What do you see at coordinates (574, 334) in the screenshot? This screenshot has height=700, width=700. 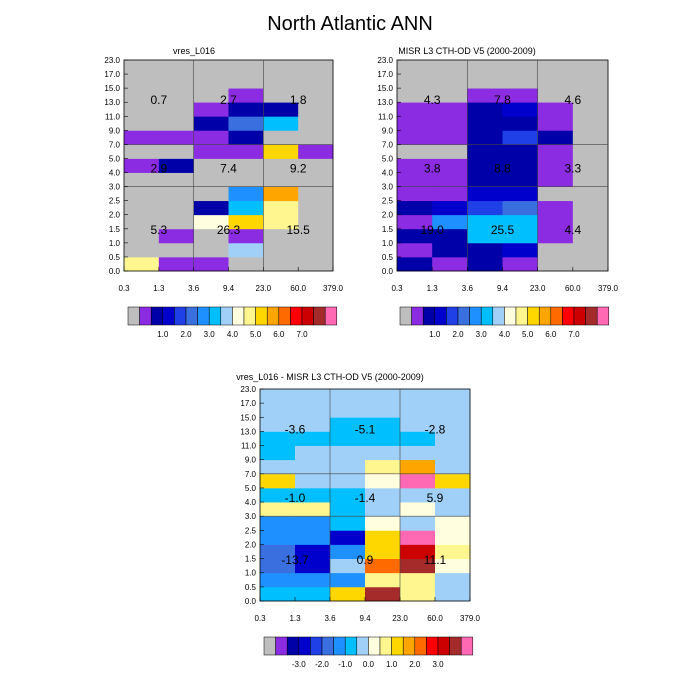 I see `colorbar-label: 7.0` at bounding box center [574, 334].